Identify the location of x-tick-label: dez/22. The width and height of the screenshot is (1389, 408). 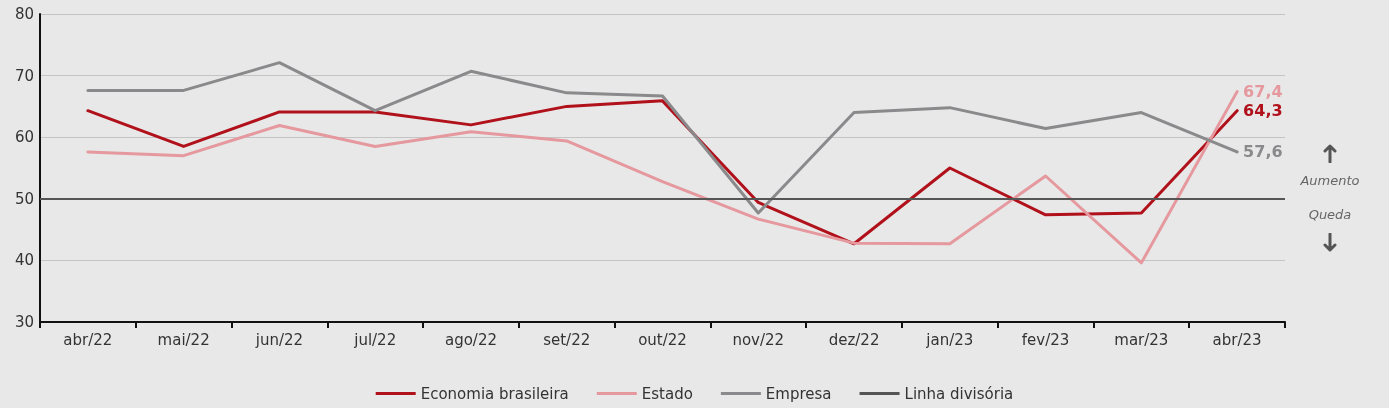
(854, 339).